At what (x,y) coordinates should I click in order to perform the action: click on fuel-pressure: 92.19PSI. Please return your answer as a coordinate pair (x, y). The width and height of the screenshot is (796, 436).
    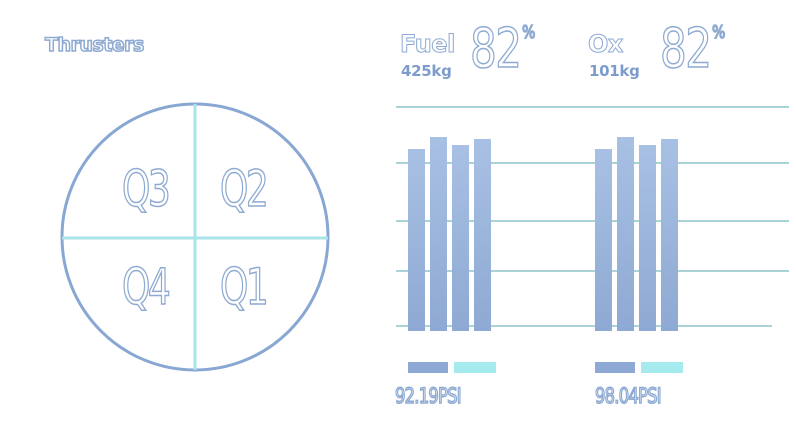
    Looking at the image, I should click on (428, 396).